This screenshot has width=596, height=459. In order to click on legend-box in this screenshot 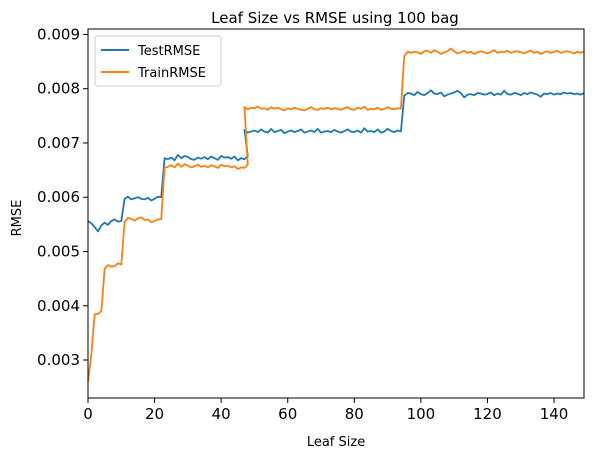, I will do `click(158, 61)`.